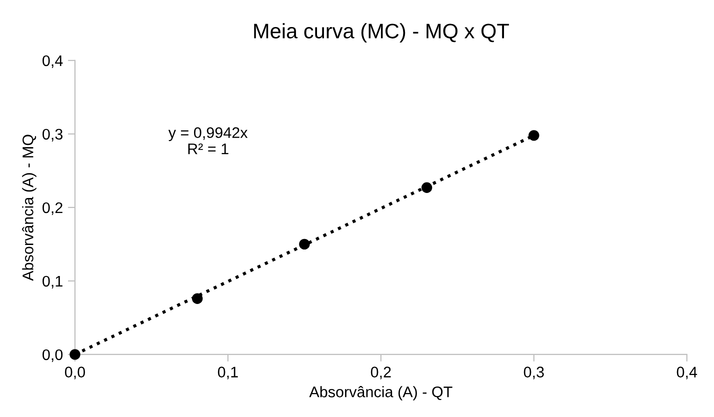 This screenshot has height=417, width=714. What do you see at coordinates (381, 33) in the screenshot?
I see `chart-title: Meia curva (MC) - MQ x QT` at bounding box center [381, 33].